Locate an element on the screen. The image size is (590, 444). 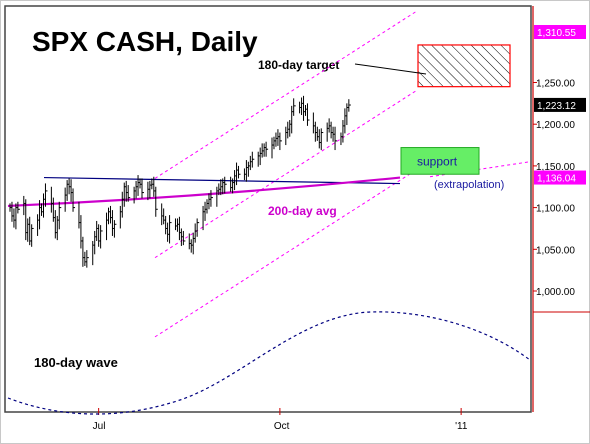
price-tag-label: 1,223.12 is located at coordinates (556, 106).